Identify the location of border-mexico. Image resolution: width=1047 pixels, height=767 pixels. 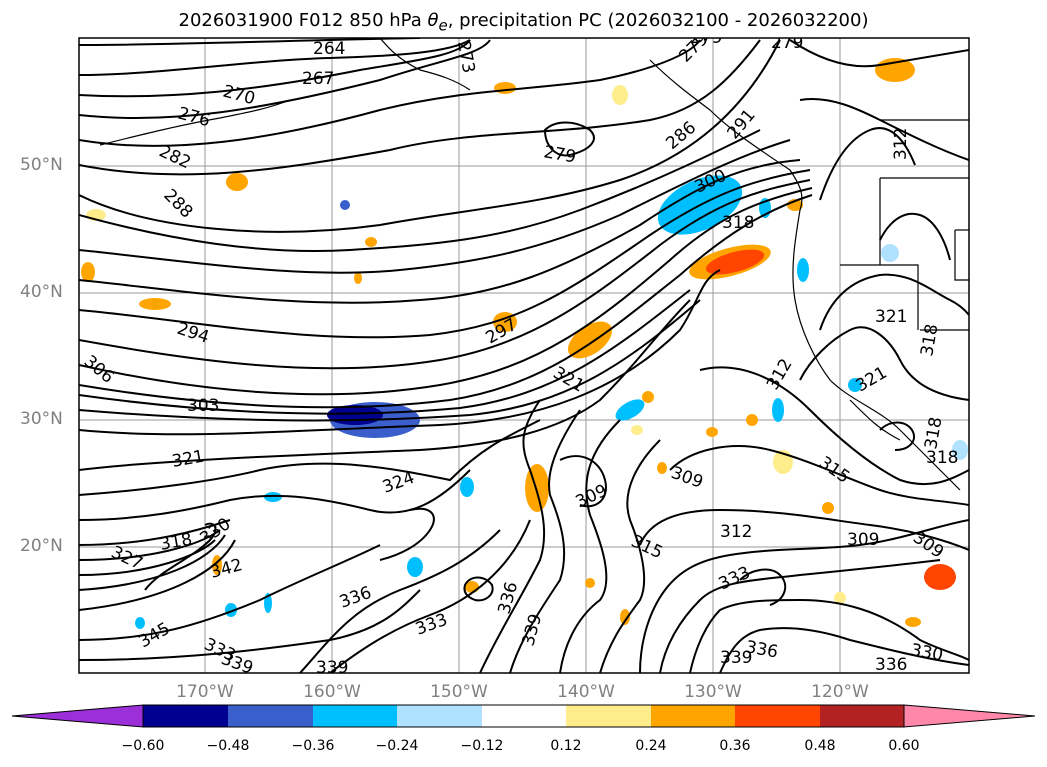
(875, 420).